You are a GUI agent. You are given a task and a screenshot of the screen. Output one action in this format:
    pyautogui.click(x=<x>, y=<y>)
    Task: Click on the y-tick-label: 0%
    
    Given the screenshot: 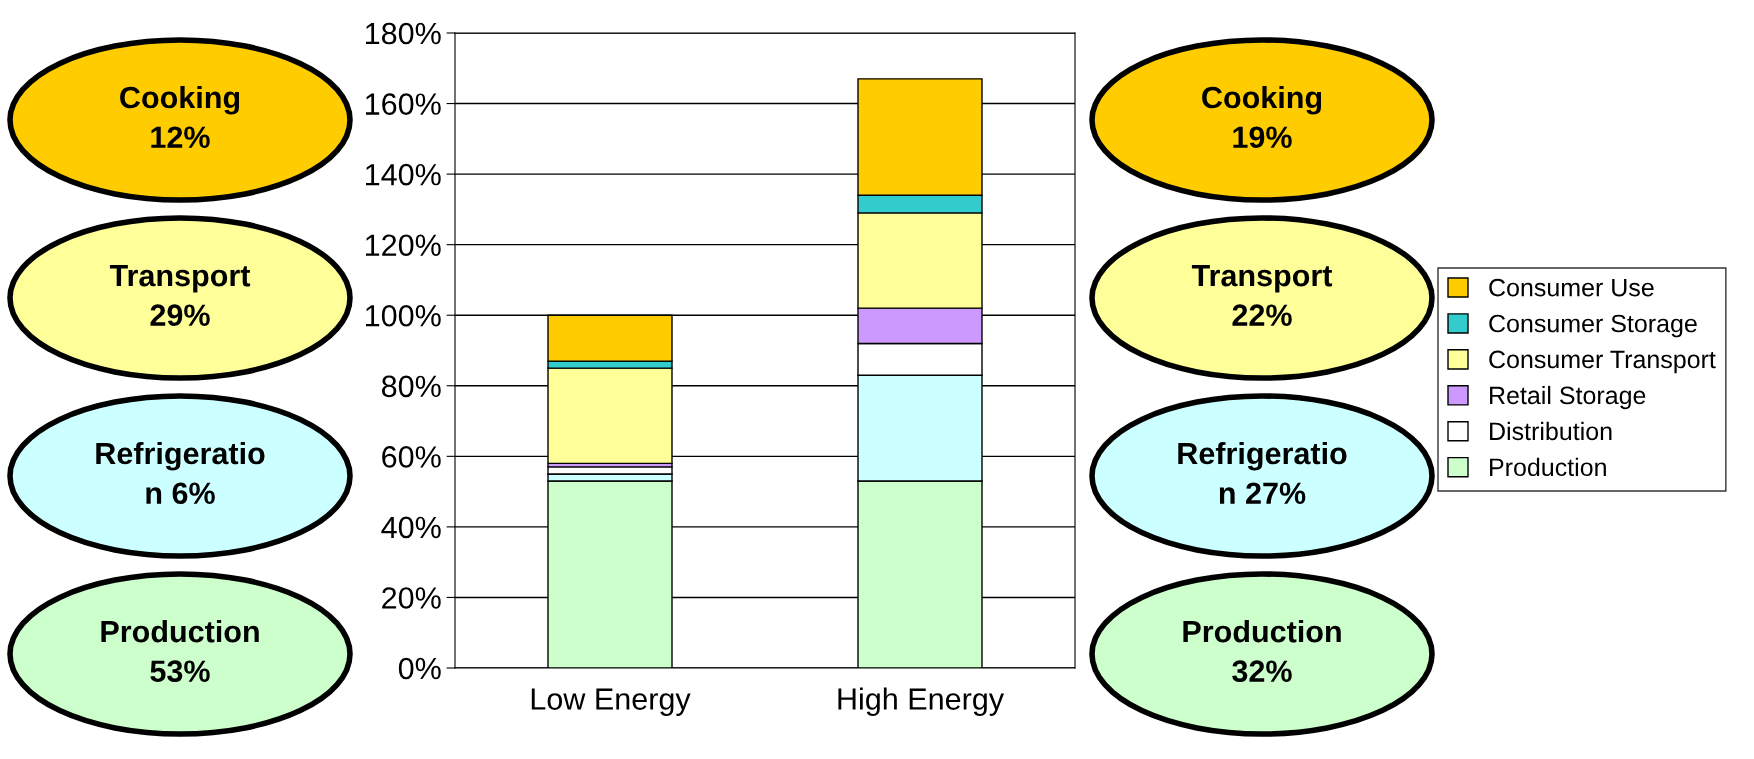 What is the action you would take?
    pyautogui.click(x=419, y=668)
    